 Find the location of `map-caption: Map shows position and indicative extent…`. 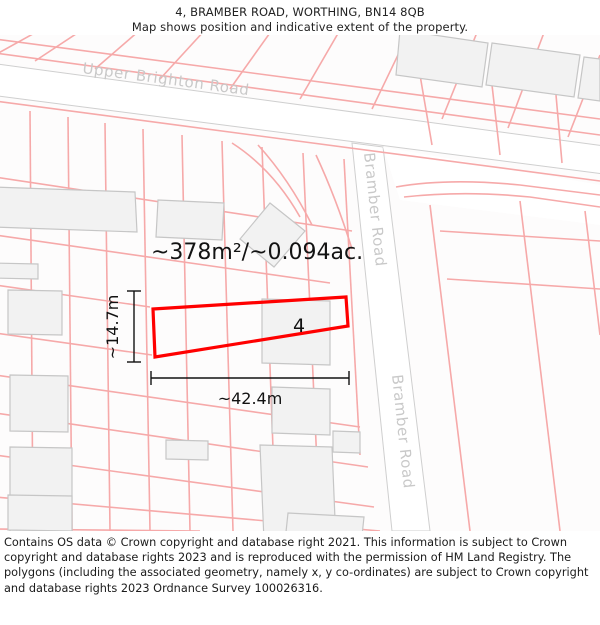

map-caption: Map shows position and indicative extent… is located at coordinates (300, 27).